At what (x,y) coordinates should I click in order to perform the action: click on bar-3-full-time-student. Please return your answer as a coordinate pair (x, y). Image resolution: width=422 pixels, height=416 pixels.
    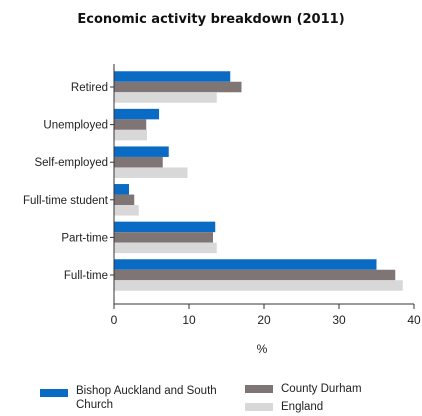
    Looking at the image, I should click on (126, 210).